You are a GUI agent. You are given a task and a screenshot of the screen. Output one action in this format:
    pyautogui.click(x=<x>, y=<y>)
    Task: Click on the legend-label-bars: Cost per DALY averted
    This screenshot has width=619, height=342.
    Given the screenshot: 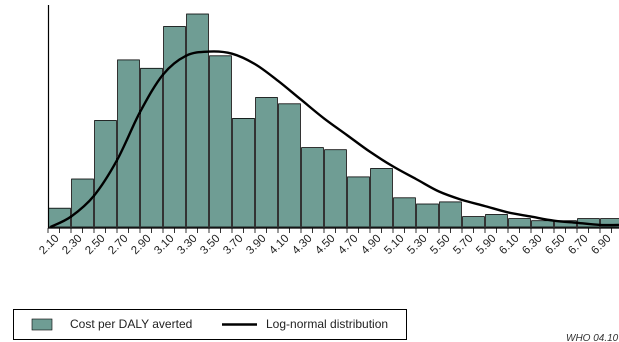 What is the action you would take?
    pyautogui.click(x=131, y=324)
    